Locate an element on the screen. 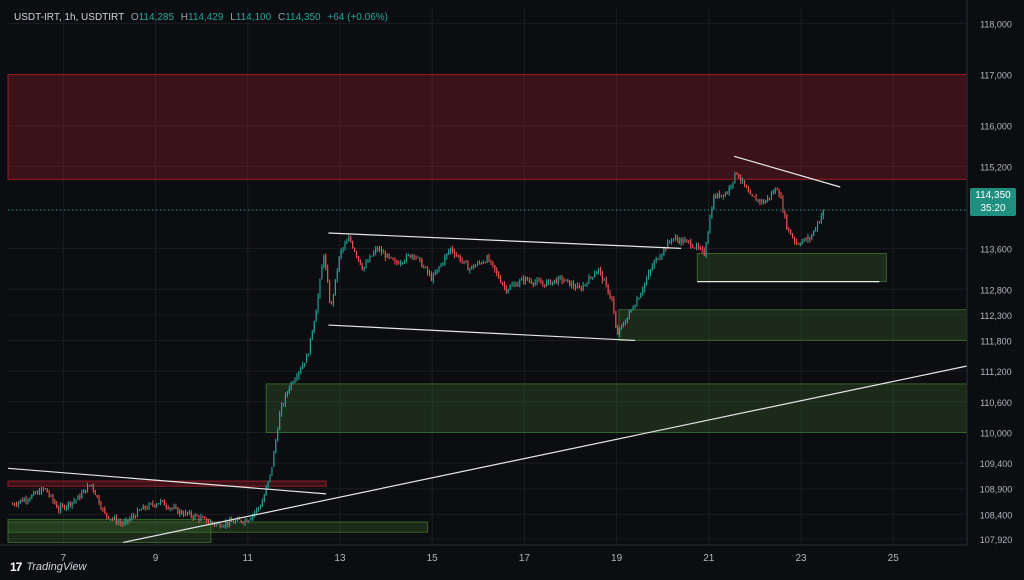  branding: 17 TradingView is located at coordinates (48, 567).